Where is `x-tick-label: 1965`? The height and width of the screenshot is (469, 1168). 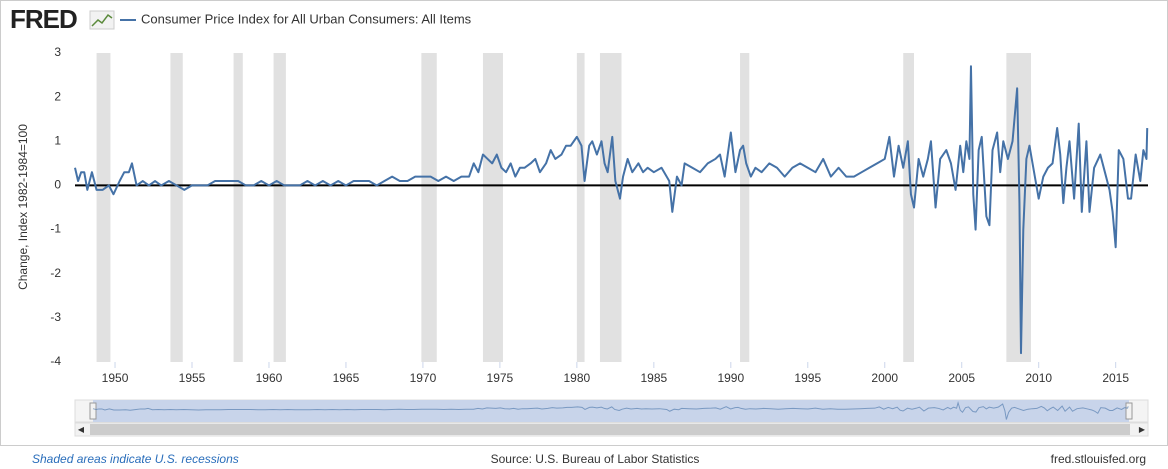
x-tick-label: 1965 is located at coordinates (346, 378).